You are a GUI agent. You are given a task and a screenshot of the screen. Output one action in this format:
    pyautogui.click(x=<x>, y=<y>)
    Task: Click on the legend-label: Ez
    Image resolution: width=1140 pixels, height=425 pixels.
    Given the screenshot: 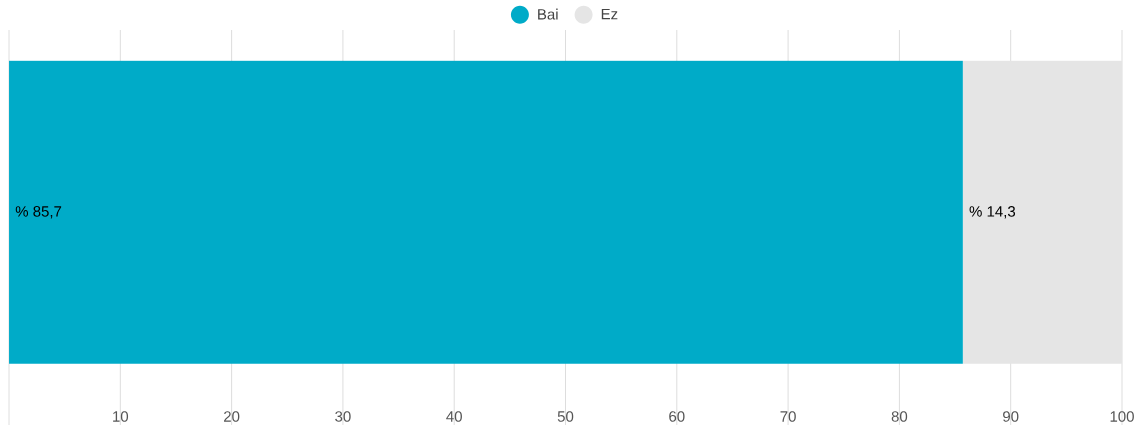 What is the action you would take?
    pyautogui.click(x=609, y=14)
    